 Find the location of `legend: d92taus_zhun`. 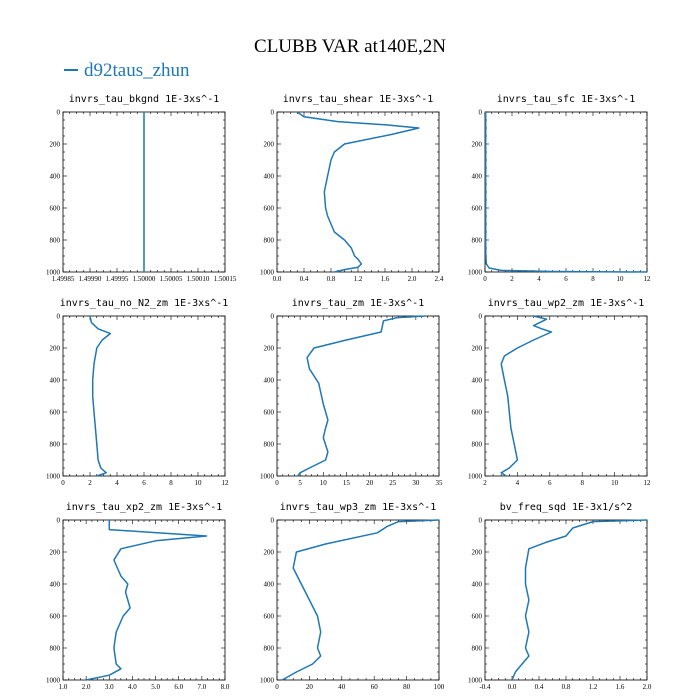

legend: d92taus_zhun is located at coordinates (127, 71).